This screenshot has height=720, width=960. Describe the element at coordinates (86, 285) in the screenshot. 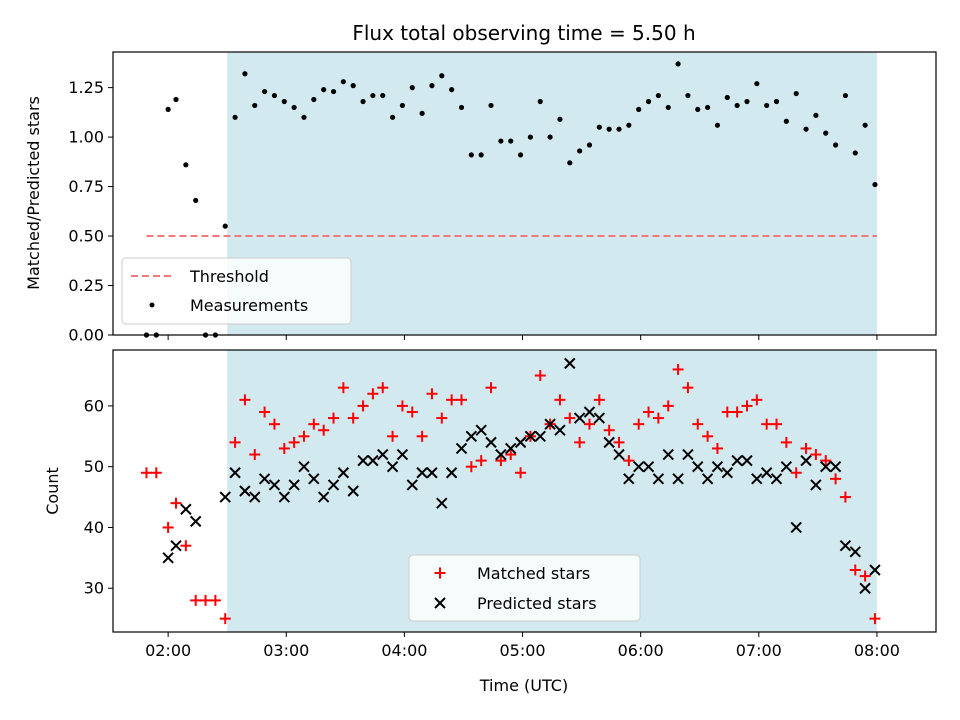

I see `ratio-y-tick-label: 0.25` at that location.